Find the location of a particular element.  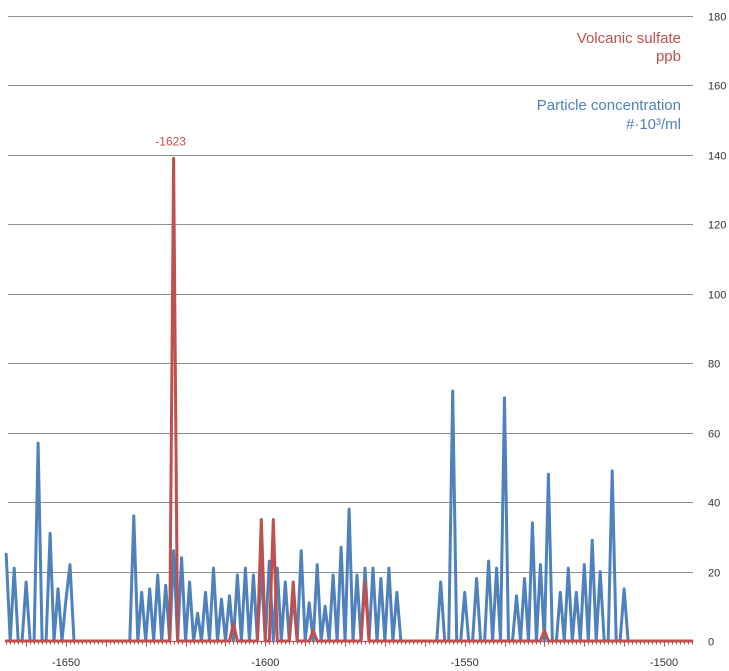

y-tick-label: 40 is located at coordinates (714, 504).